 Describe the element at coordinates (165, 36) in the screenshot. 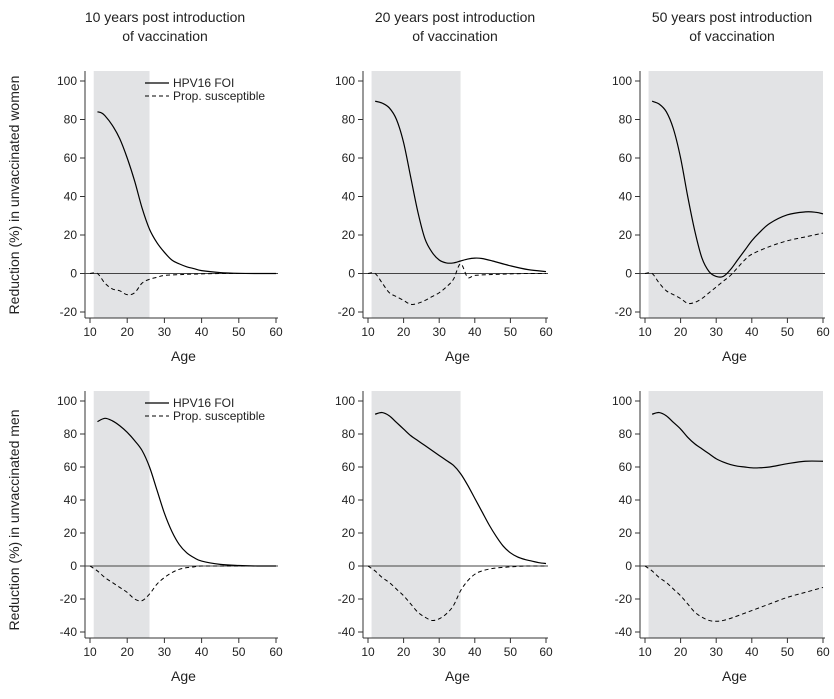

I see `column-title-1-line2: of vaccination` at that location.